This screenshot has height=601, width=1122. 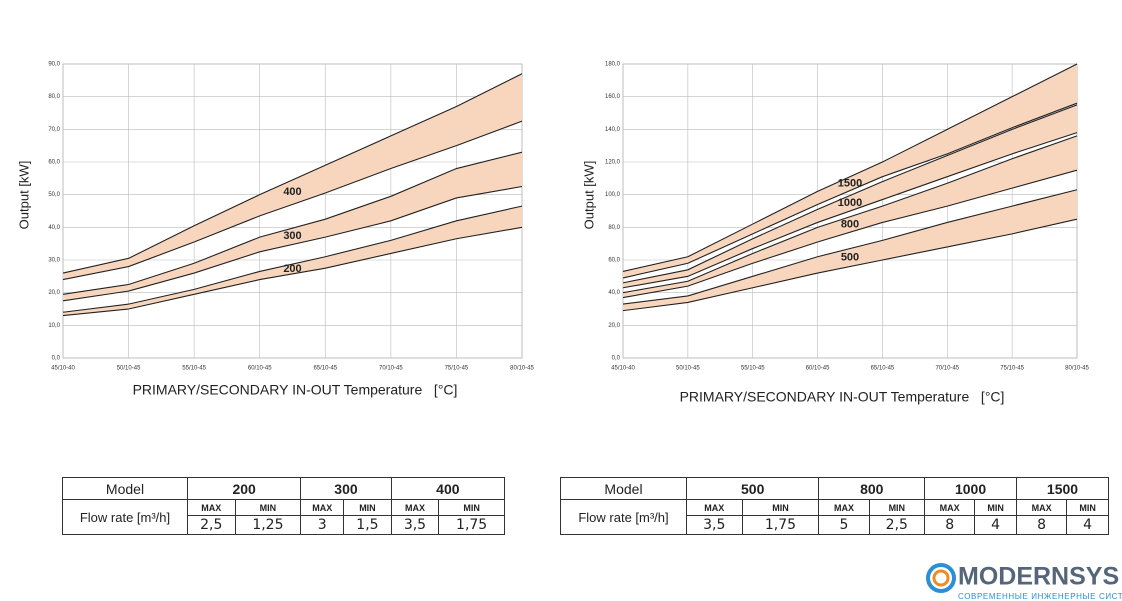 What do you see at coordinates (268, 525) in the screenshot?
I see `table-cell: 1,25` at bounding box center [268, 525].